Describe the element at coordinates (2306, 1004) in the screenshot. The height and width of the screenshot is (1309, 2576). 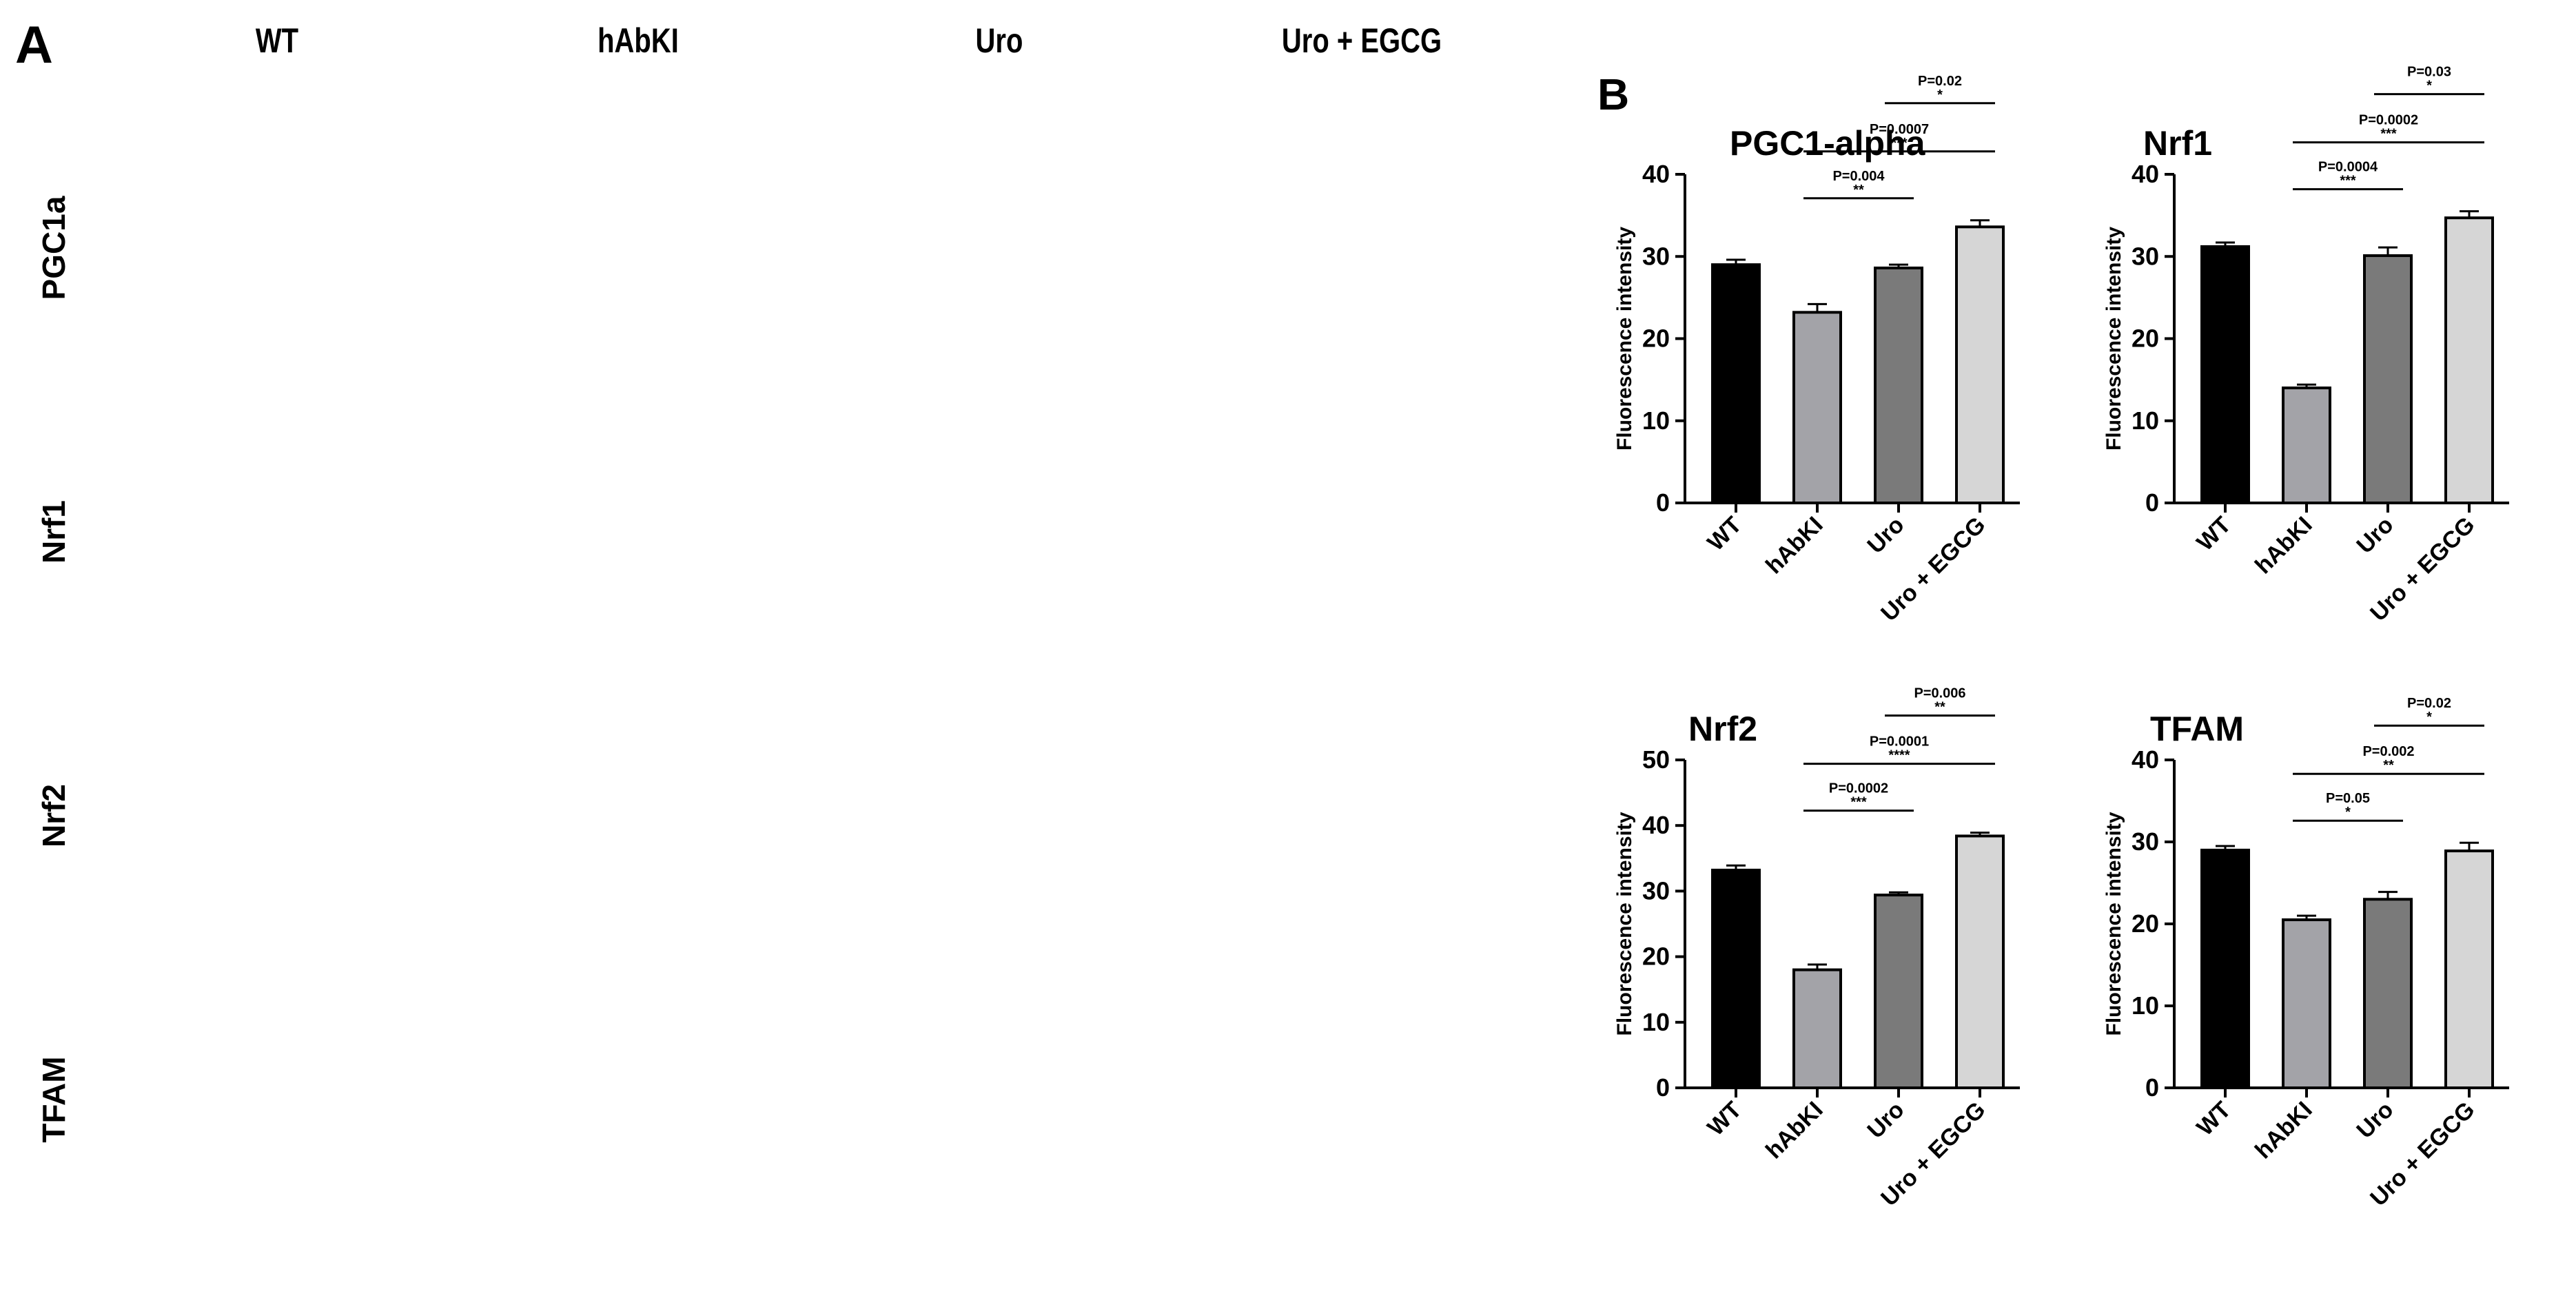
I see `tfam-bar-habki` at that location.